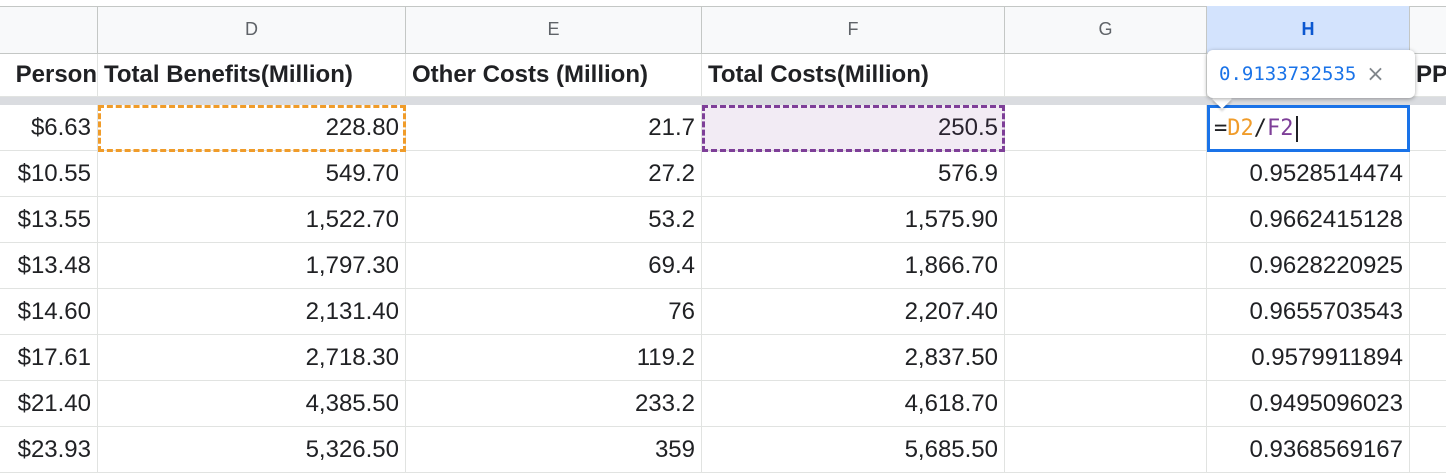  I want to click on table-cell: 4,618.70, so click(853, 404).